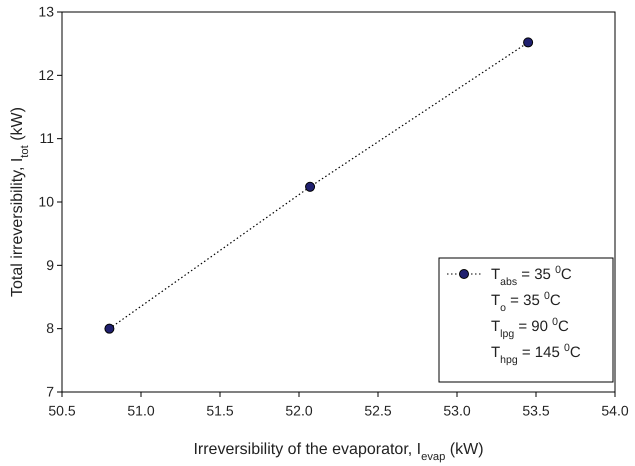 The image size is (635, 466). I want to click on x-axis-title: Irreversibility of the evaporator, I$_{evap}$ (kW), so click(338, 452).